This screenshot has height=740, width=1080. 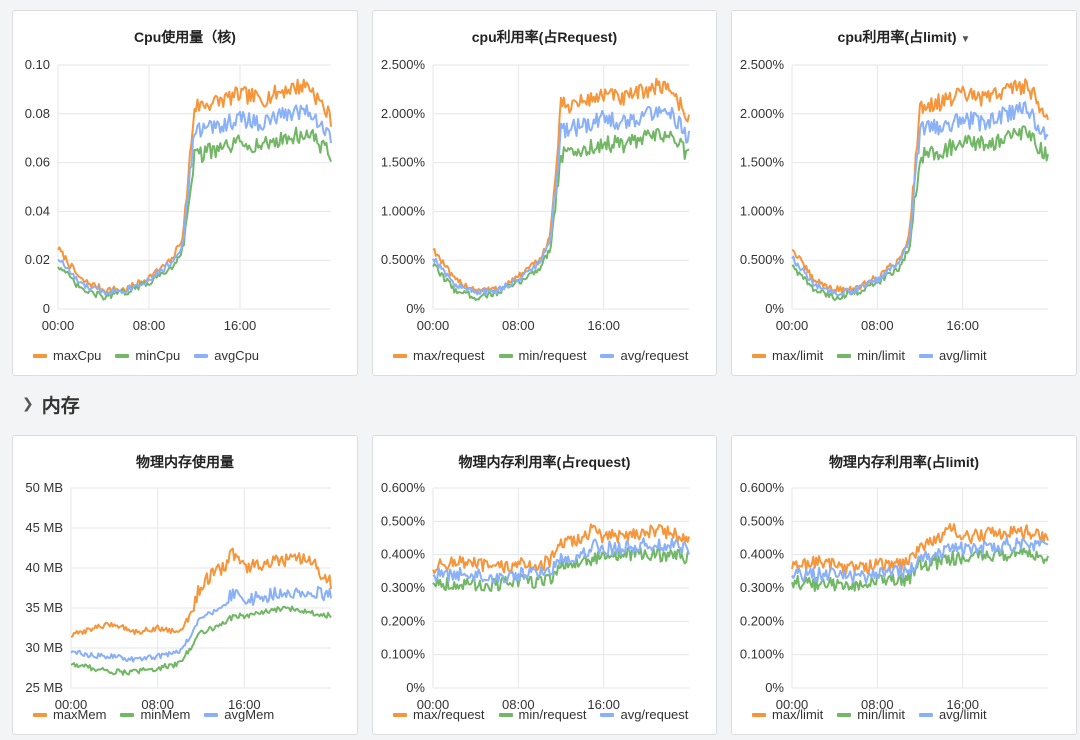 I want to click on panel-title: 物理内存利用率(占limit), so click(x=904, y=462).